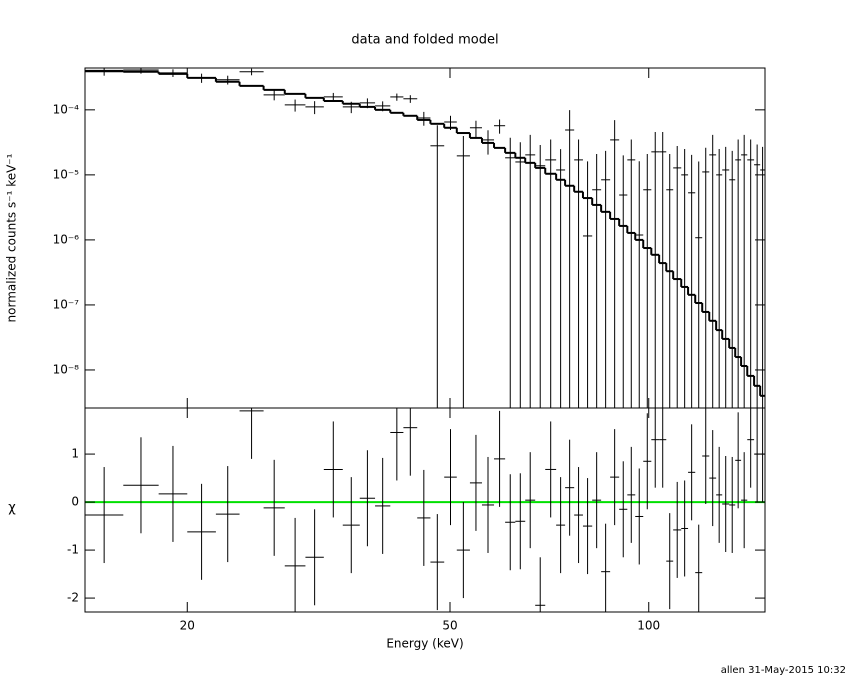 The image size is (850, 680). What do you see at coordinates (187, 626) in the screenshot?
I see `x-tick-label: 20` at bounding box center [187, 626].